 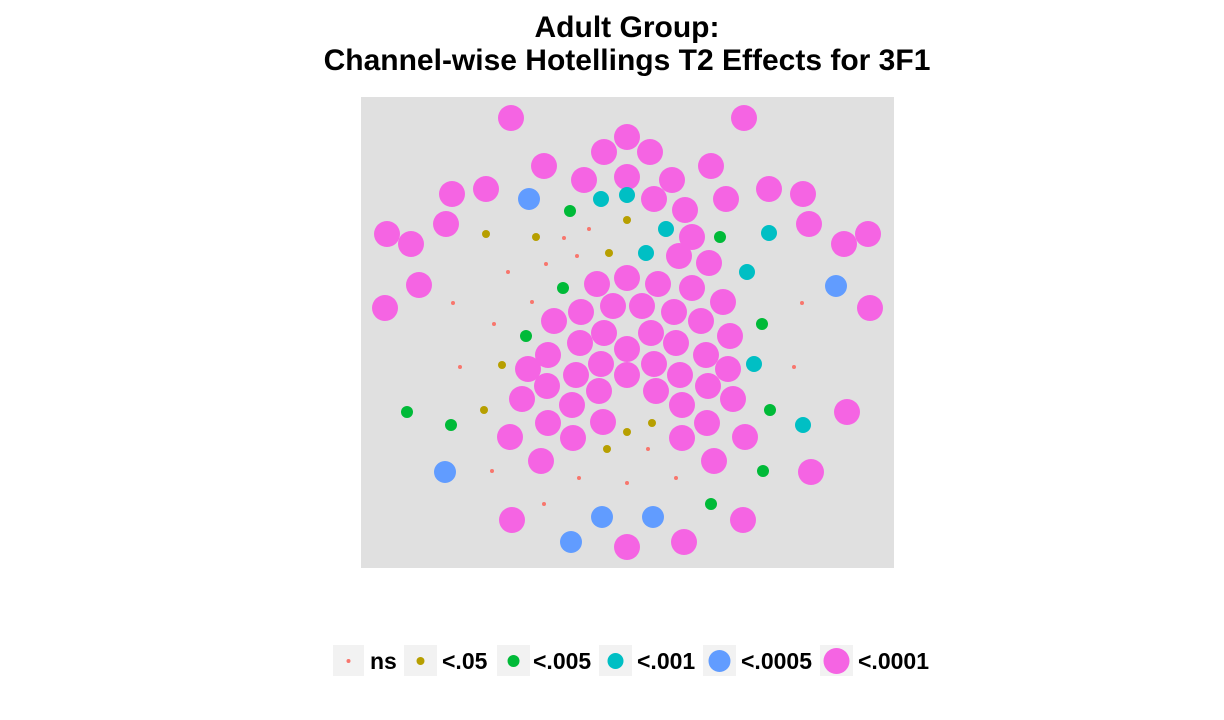 What do you see at coordinates (348, 661) in the screenshot?
I see `legend-key-ns` at bounding box center [348, 661].